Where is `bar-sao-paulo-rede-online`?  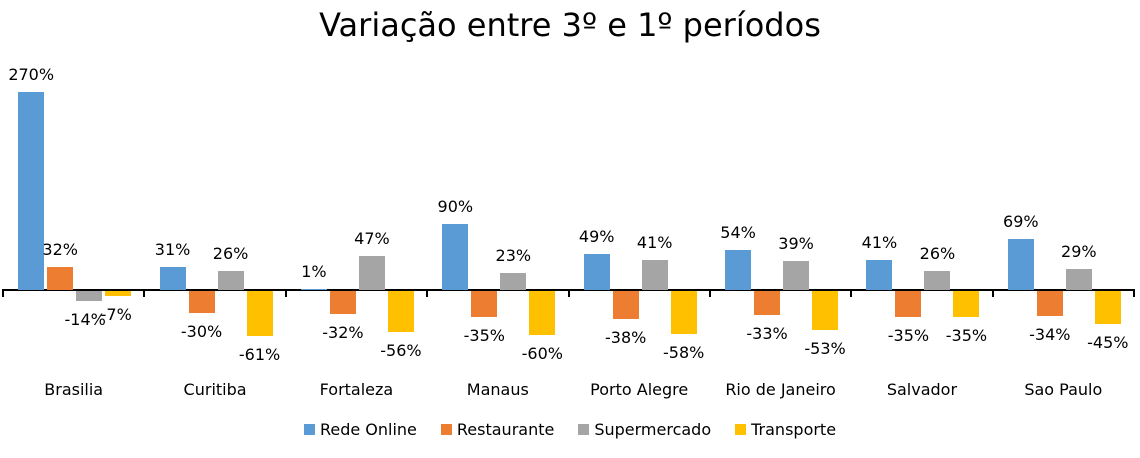 bar-sao-paulo-rede-online is located at coordinates (1020, 264).